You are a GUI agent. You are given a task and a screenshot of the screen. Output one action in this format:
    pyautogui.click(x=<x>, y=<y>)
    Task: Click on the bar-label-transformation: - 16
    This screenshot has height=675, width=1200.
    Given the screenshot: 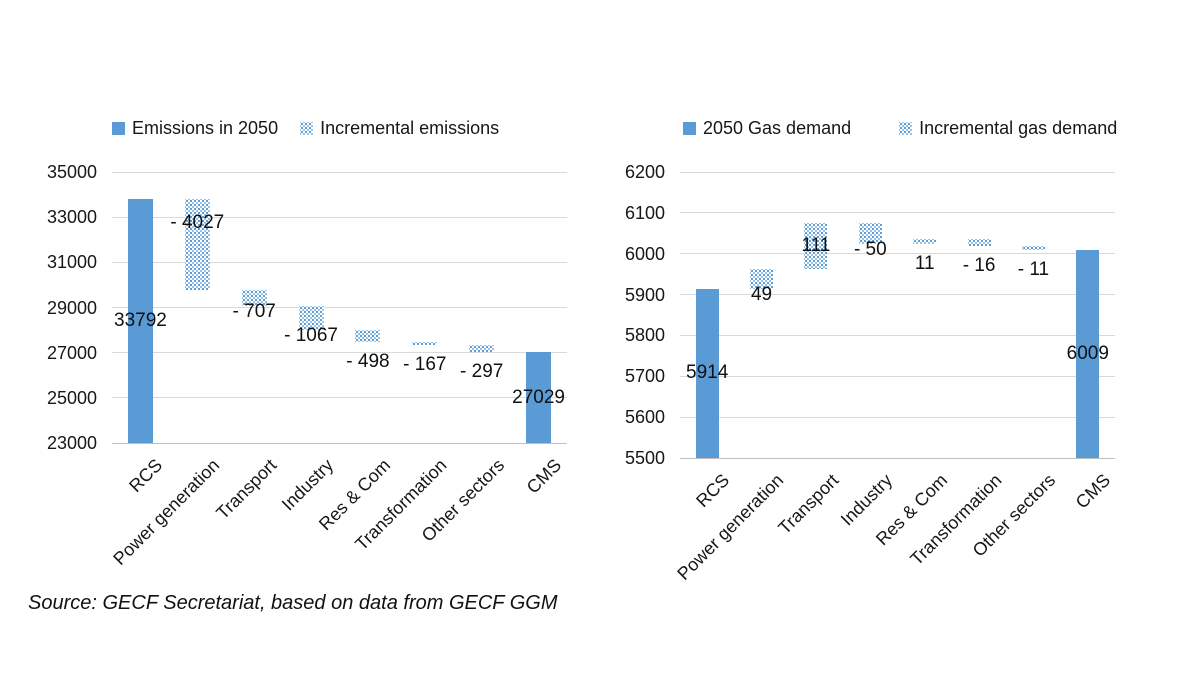 What is the action you would take?
    pyautogui.click(x=979, y=265)
    